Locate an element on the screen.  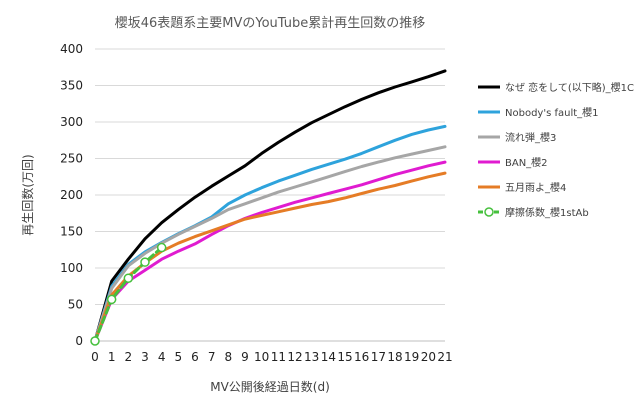
y-tick-label: 200 is located at coordinates (71, 195).